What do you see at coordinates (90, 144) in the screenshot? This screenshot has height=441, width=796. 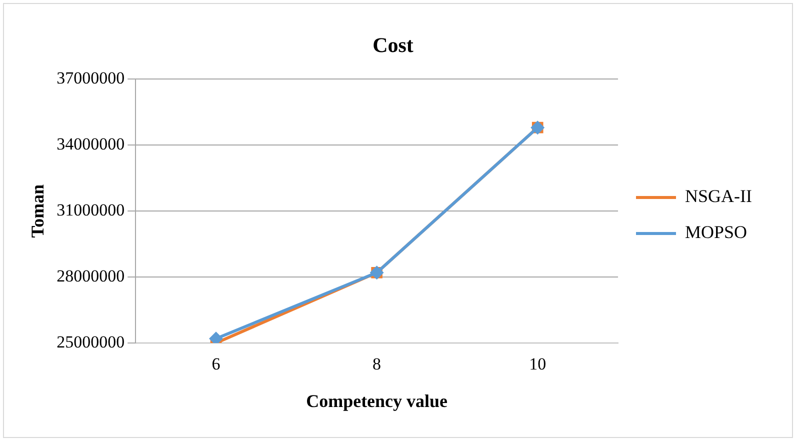 I see `y-tick-label: 34000000` at bounding box center [90, 144].